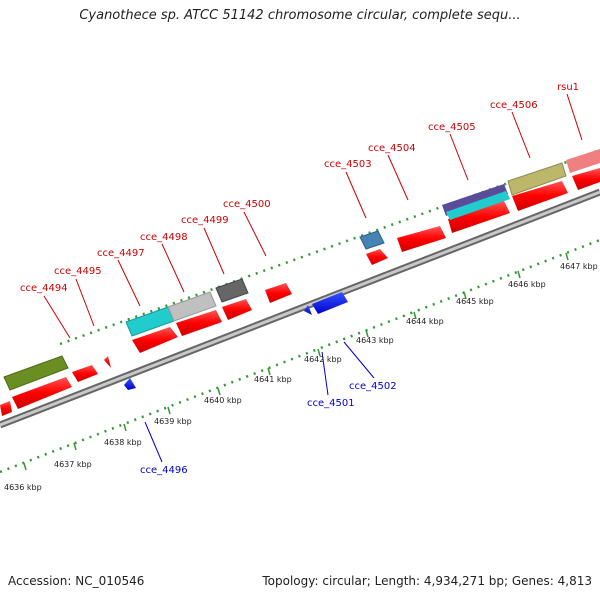 This screenshot has width=600, height=600. Describe the element at coordinates (579, 266) in the screenshot. I see `scale-label: 4647 kbp` at that location.